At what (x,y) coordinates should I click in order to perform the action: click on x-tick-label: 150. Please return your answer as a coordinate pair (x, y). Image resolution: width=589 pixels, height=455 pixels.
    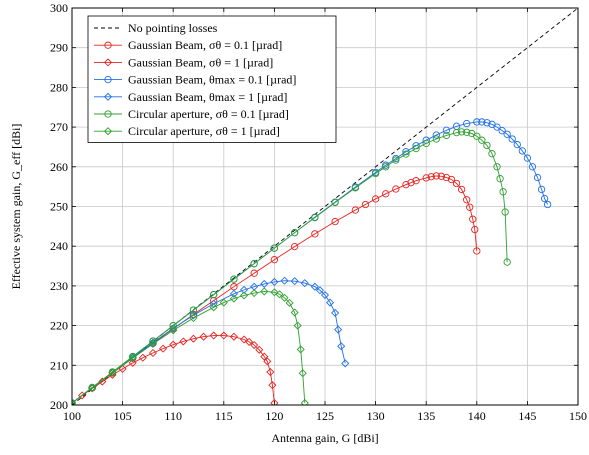
    Looking at the image, I should click on (578, 416).